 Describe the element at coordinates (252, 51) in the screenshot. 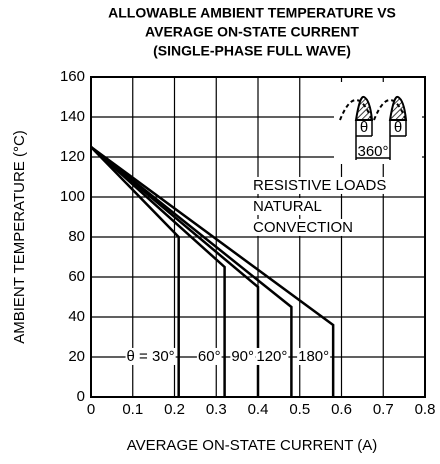

I see `chart-title: (SINGLE-PHASE FULL WAVE)` at that location.